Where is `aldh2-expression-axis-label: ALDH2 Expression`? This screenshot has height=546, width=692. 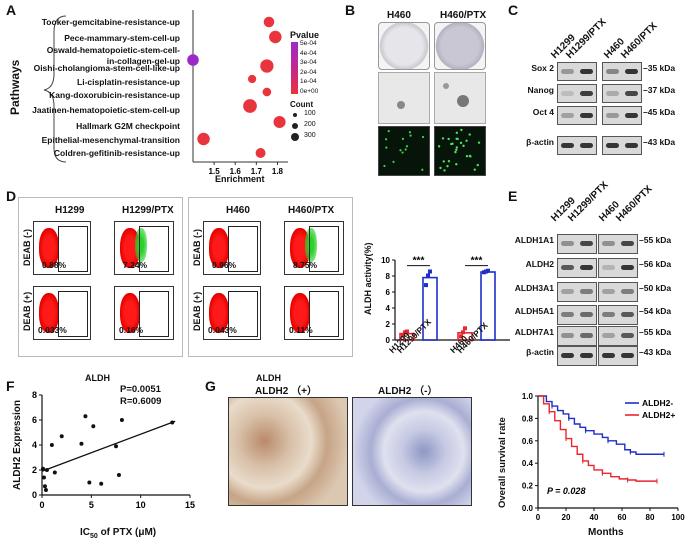
aldh2-expression-axis-label: ALDH2 Expression is located at coordinates (17, 444).